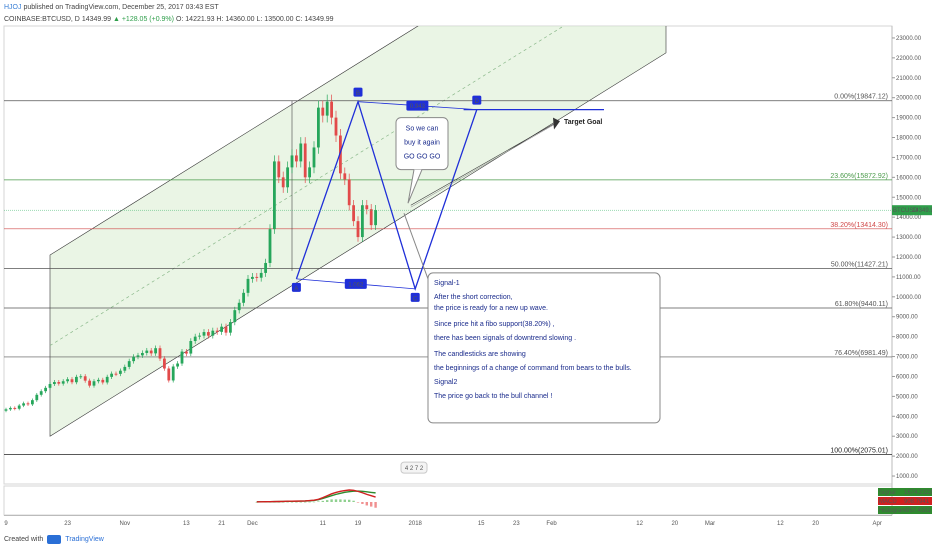 This screenshot has width=932, height=550. Describe the element at coordinates (186, 524) in the screenshot. I see `time-tick-label: 13` at that location.